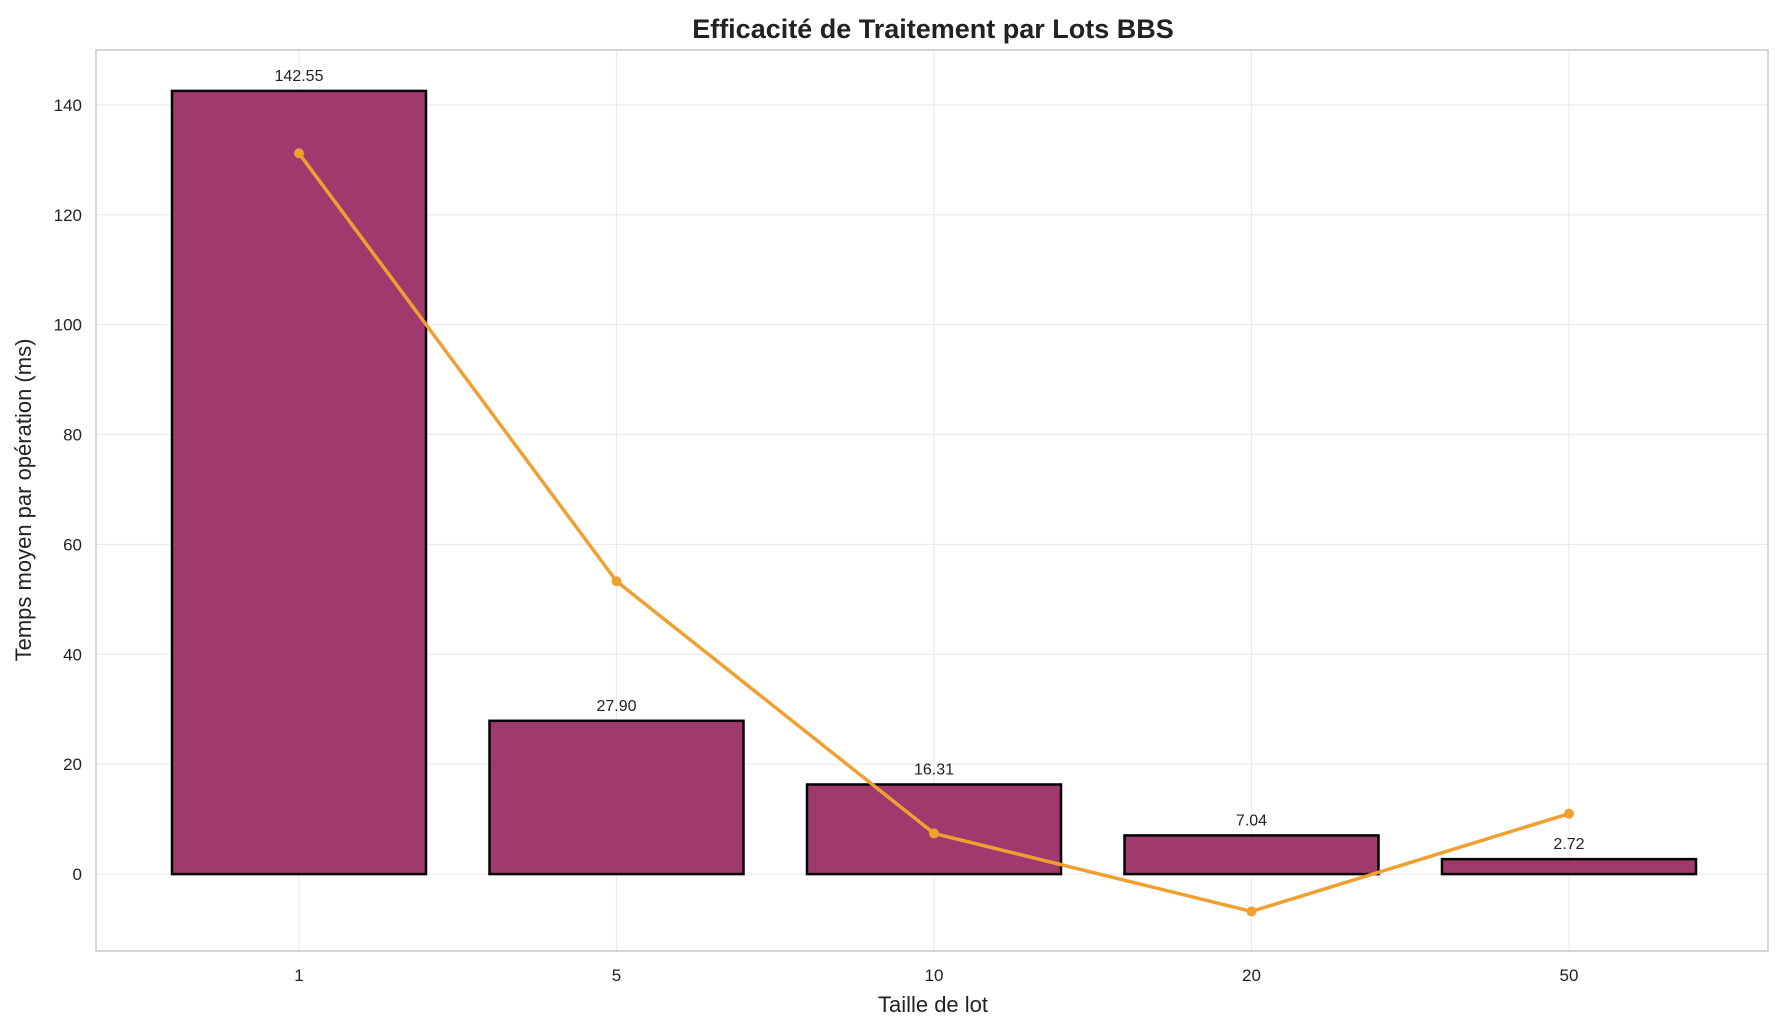  What do you see at coordinates (616, 975) in the screenshot?
I see `x-tick-label: 5` at bounding box center [616, 975].